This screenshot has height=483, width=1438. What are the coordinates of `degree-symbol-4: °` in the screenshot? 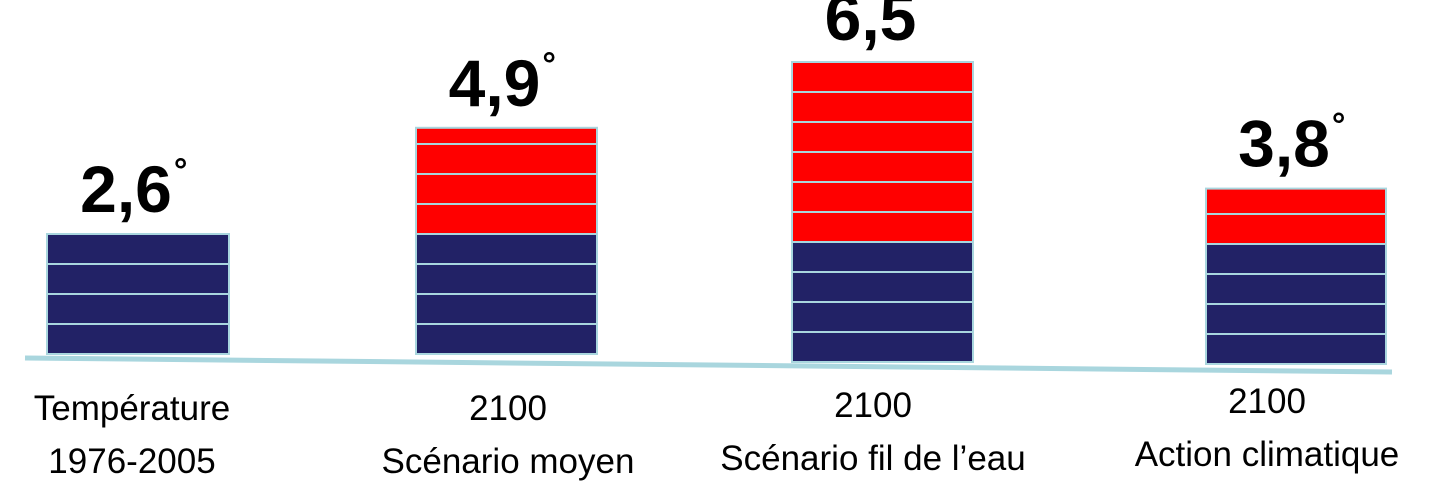 It's located at (1339, 126).